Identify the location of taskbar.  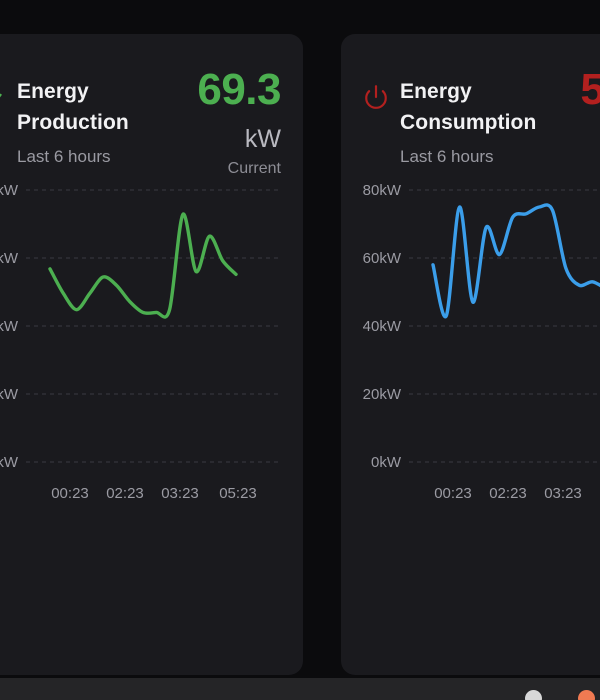
(300, 689).